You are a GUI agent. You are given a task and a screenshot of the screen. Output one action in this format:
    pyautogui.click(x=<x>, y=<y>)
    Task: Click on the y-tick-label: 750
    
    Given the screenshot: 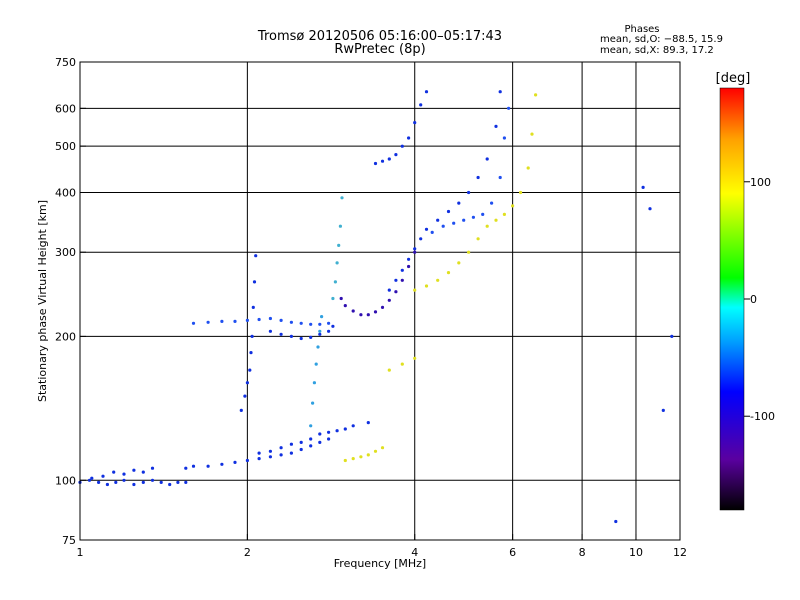 What is the action you would take?
    pyautogui.click(x=65, y=62)
    